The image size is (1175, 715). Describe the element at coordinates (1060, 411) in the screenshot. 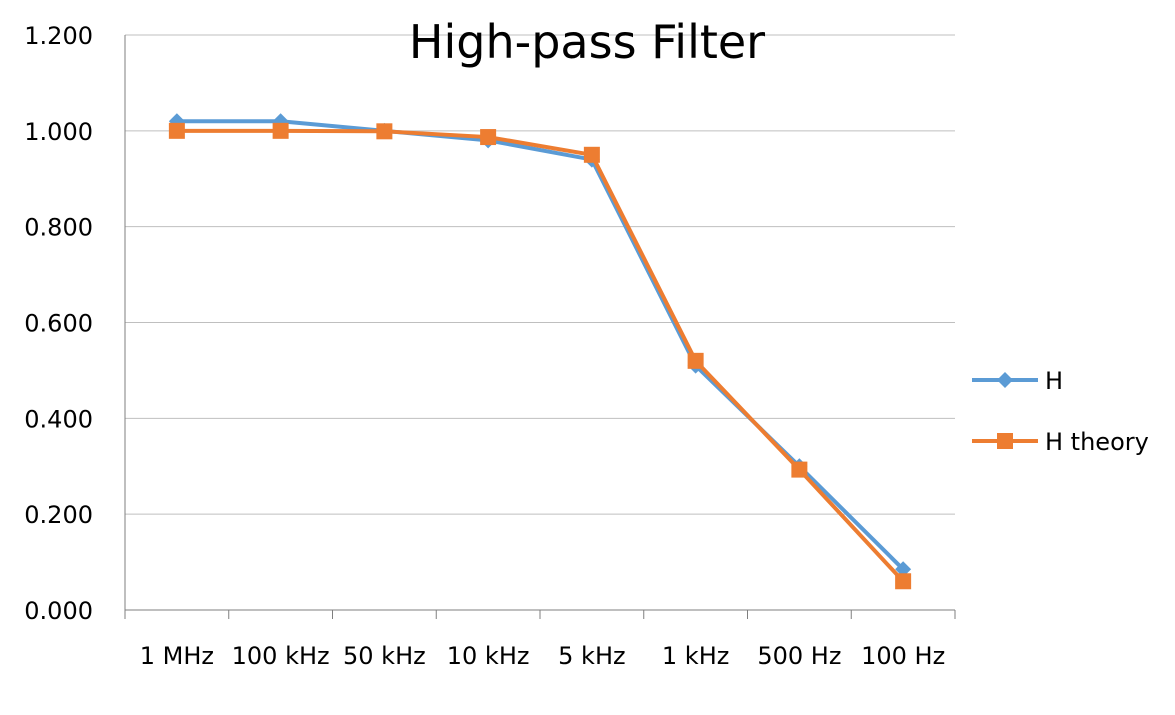

I see `legend: H H theory` at that location.